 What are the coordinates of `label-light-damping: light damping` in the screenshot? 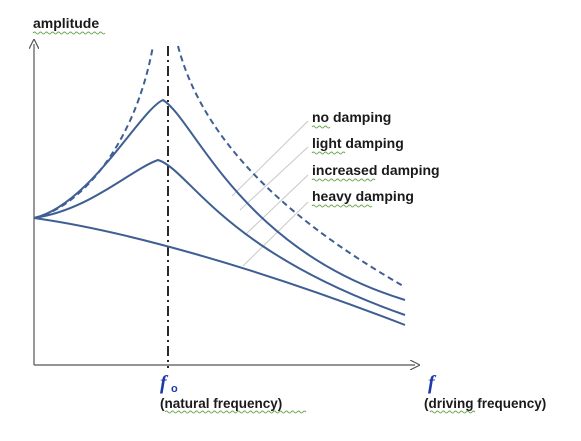 It's located at (358, 143).